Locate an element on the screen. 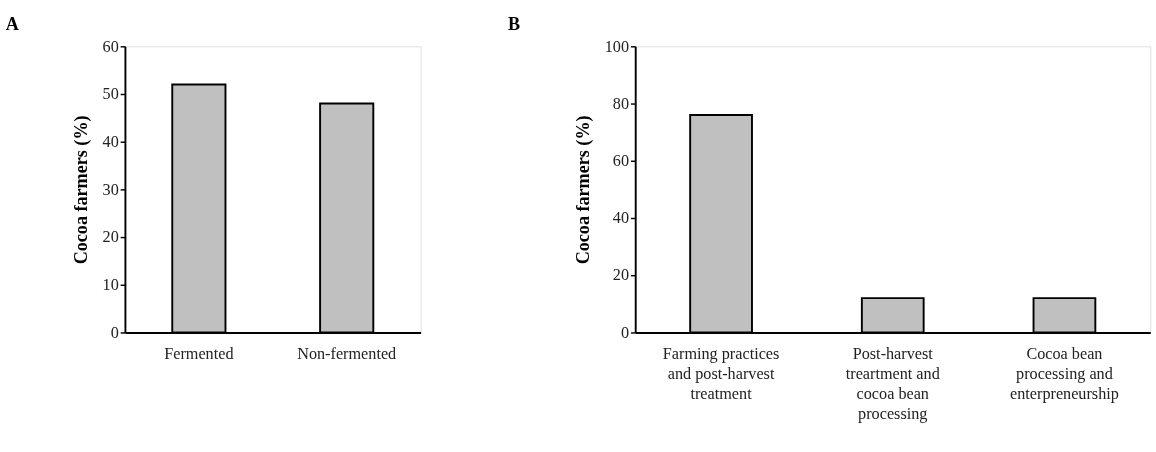 The image size is (1156, 452). chart-title: A is located at coordinates (12, 24).